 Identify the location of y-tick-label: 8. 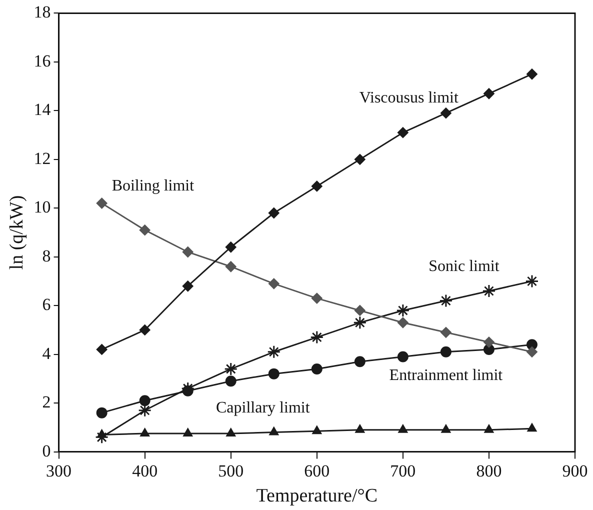
(46, 256).